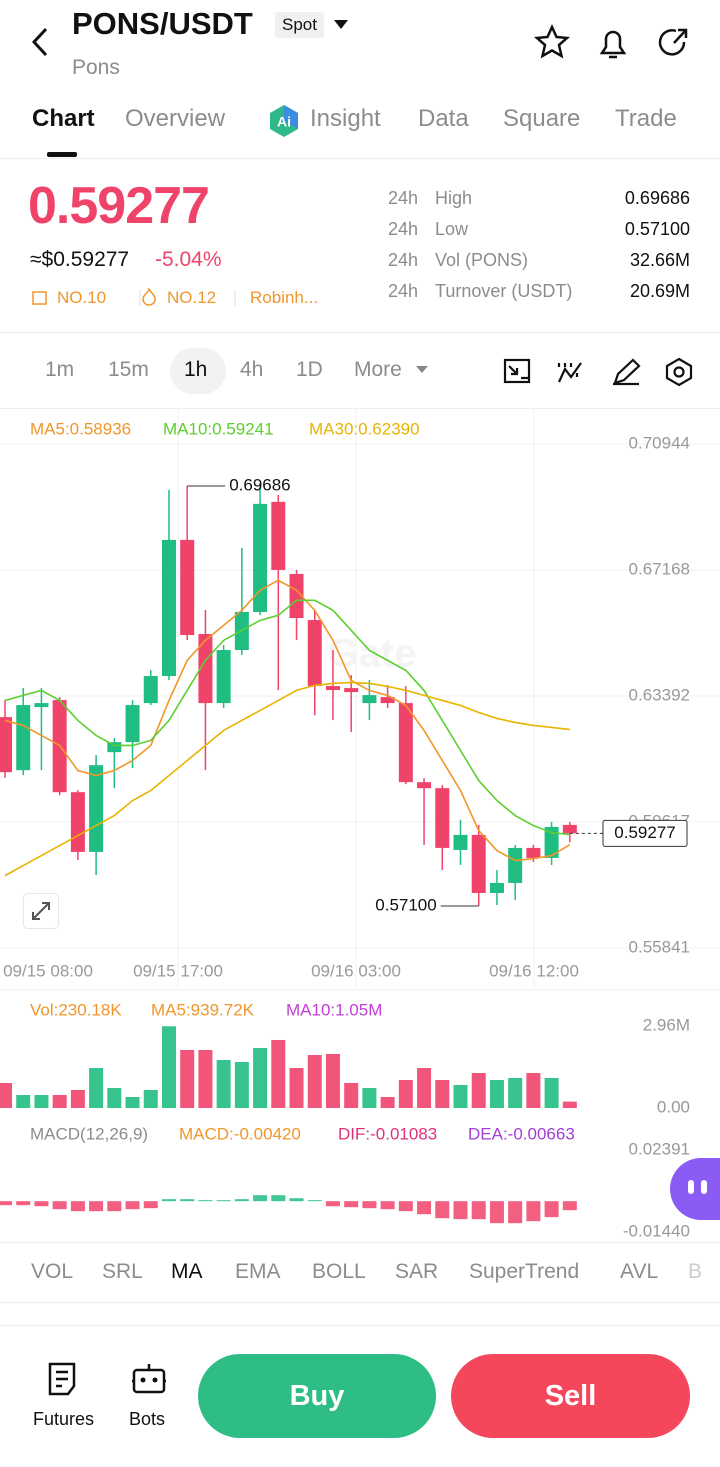 The image size is (720, 1467). Describe the element at coordinates (147, 1419) in the screenshot. I see `bots-label: Bots` at that location.